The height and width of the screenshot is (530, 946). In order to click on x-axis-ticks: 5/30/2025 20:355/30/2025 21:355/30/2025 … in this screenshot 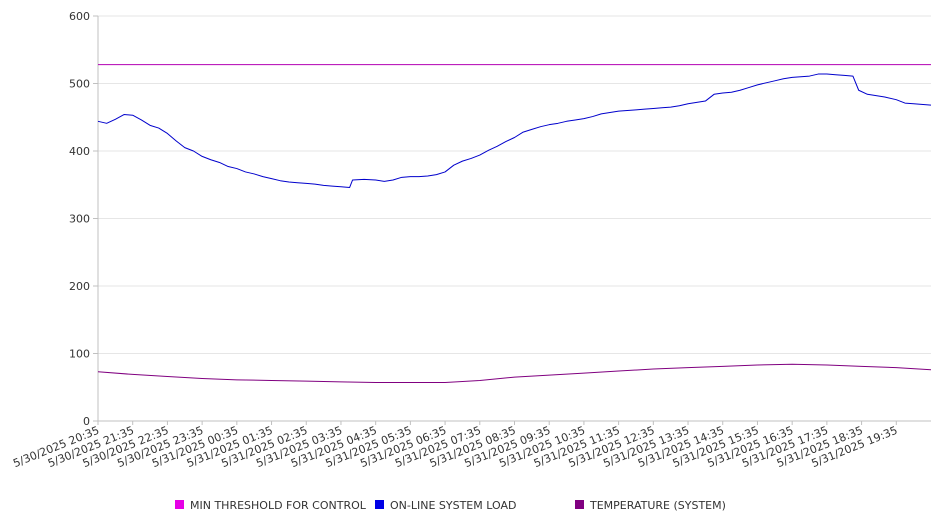, I will do `click(455, 445)`.